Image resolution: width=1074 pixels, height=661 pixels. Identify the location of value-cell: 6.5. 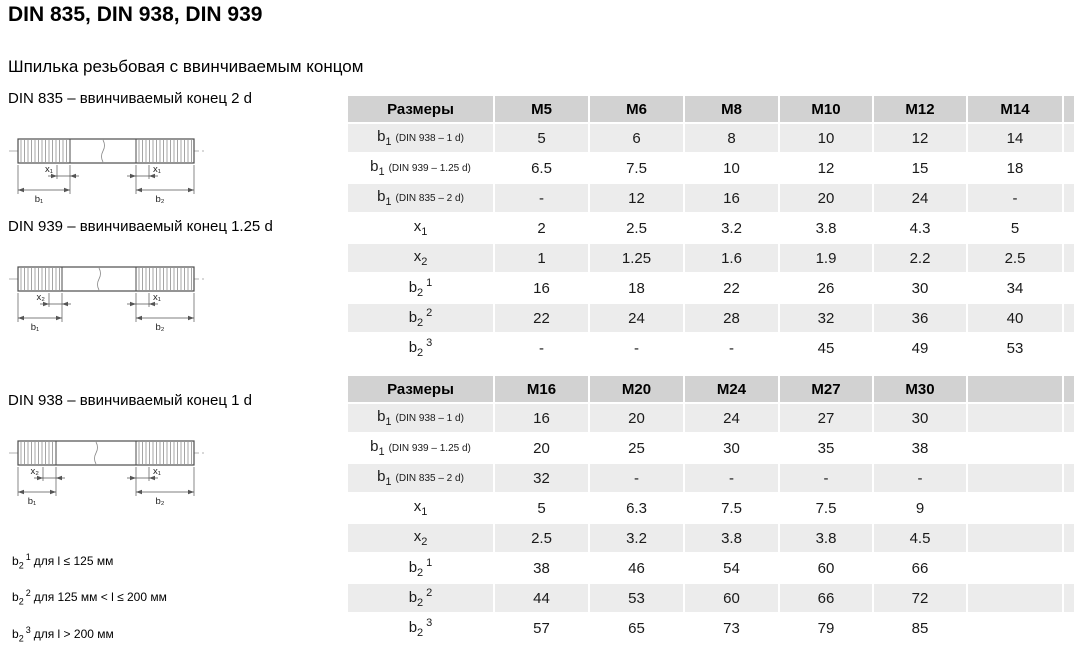
(542, 169).